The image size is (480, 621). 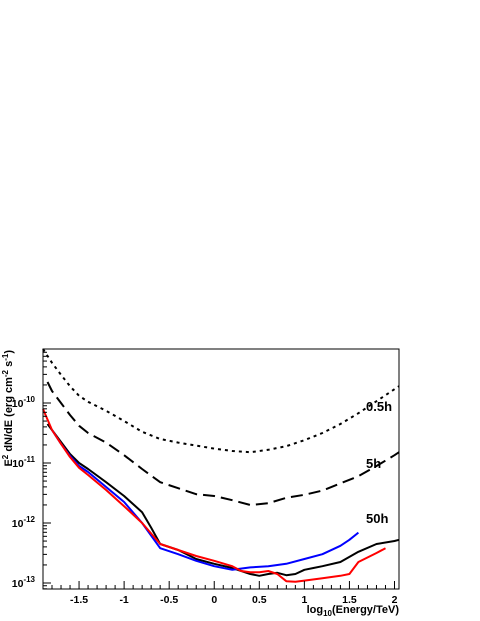 What do you see at coordinates (379, 406) in the screenshot?
I see `annotation-0.5h: 0.5h` at bounding box center [379, 406].